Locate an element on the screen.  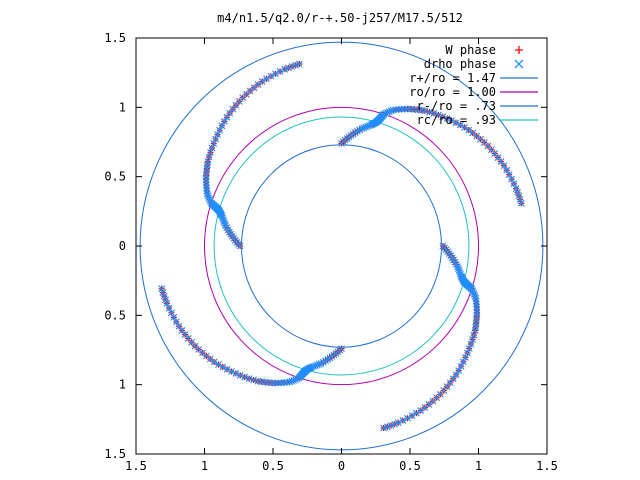
legend-label: r+/ro = 1.47 is located at coordinates (452, 78).